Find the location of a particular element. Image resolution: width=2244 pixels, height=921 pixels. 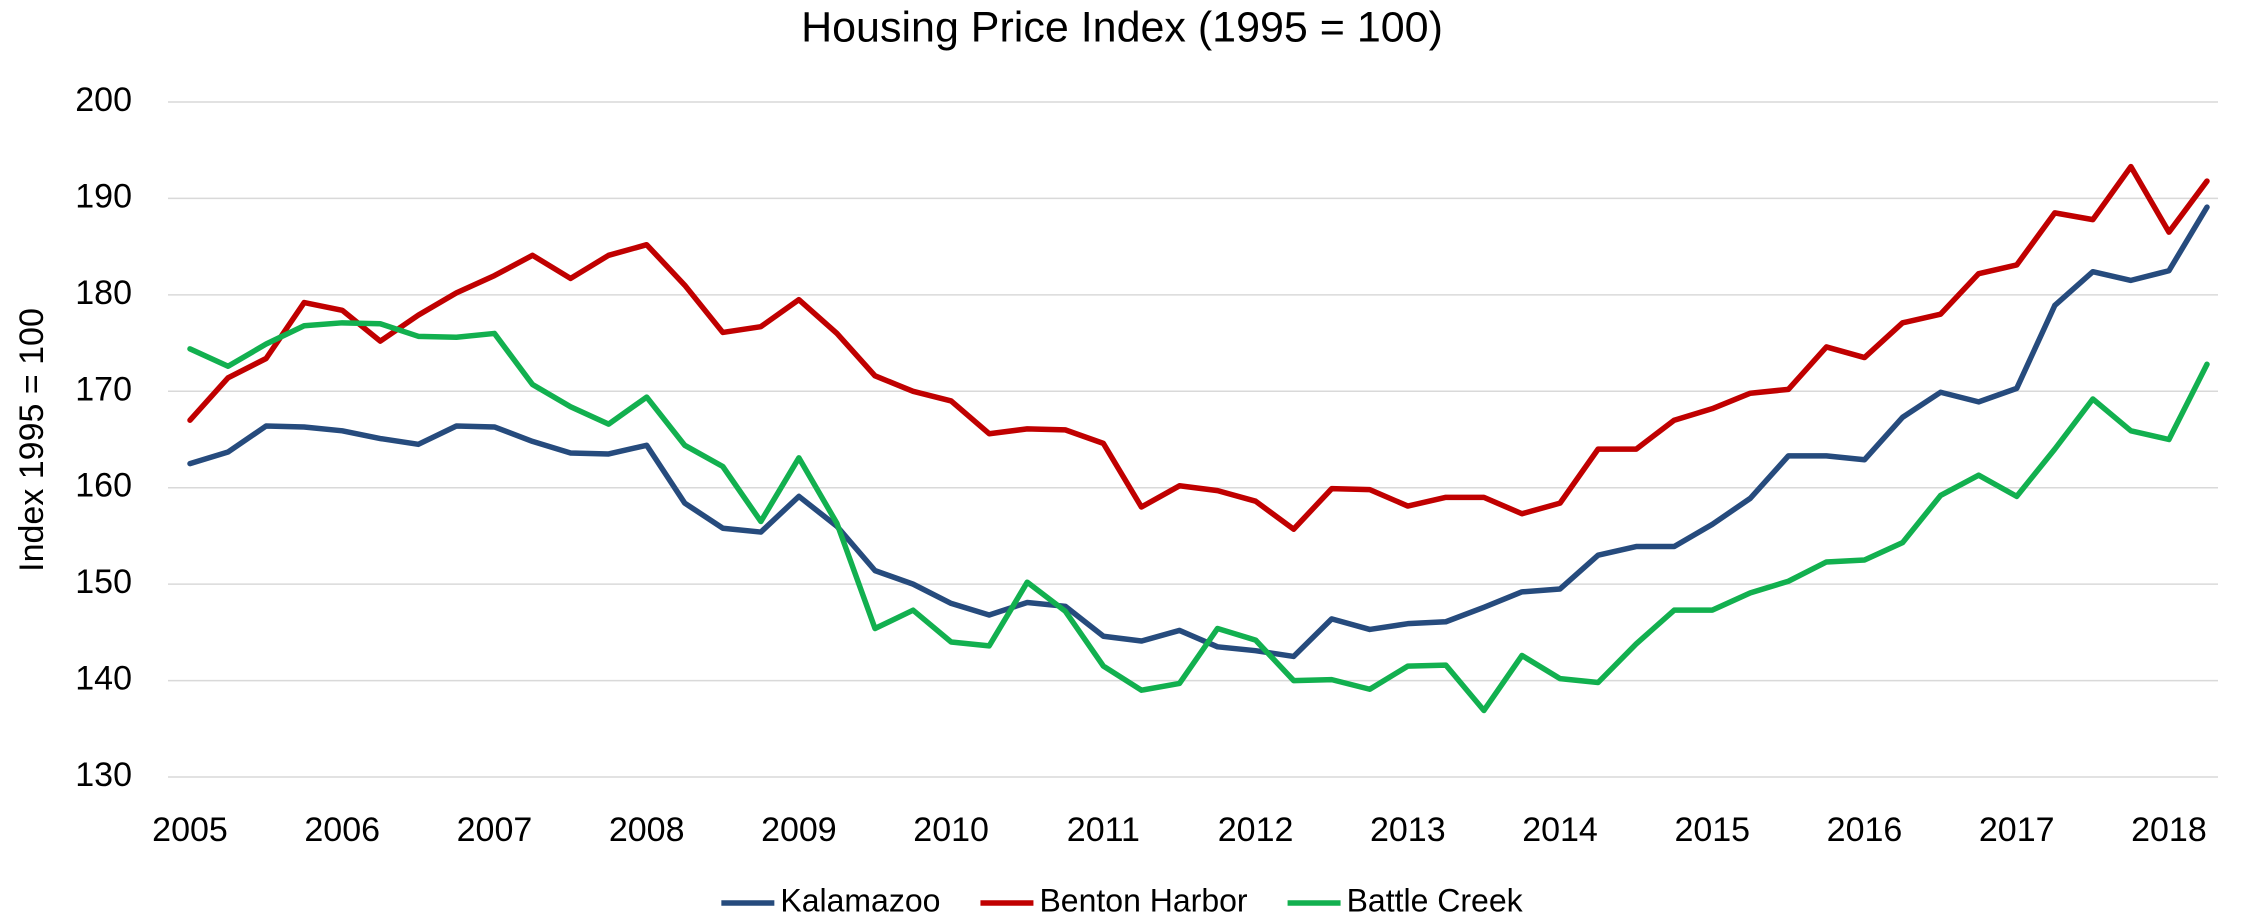

x-tick-label: 2016 is located at coordinates (1865, 830).